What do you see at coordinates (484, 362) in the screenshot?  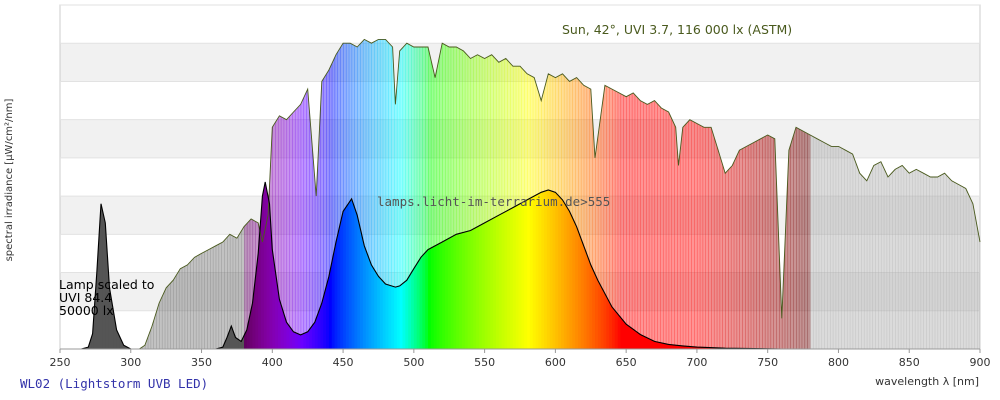 I see `x-tick-label: 550` at bounding box center [484, 362].